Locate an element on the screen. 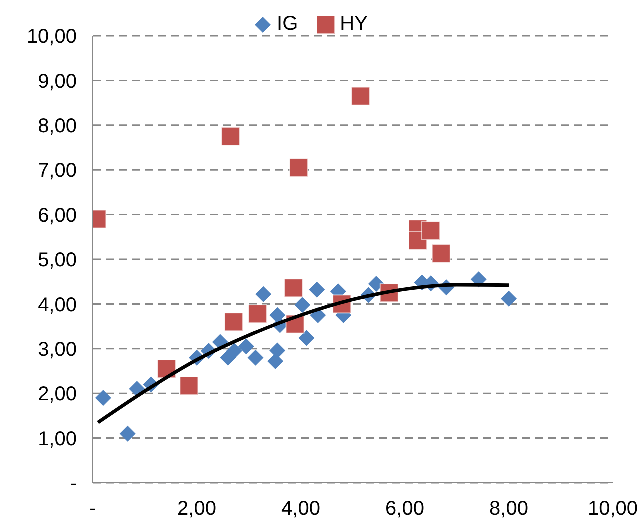  y-tick-label: - is located at coordinates (73, 484).